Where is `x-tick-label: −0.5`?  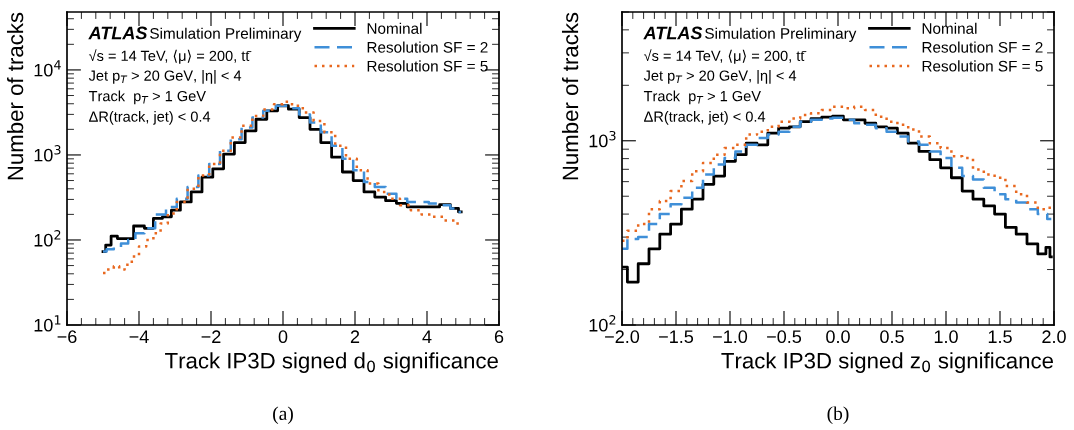 x-tick-label: −0.5 is located at coordinates (784, 337).